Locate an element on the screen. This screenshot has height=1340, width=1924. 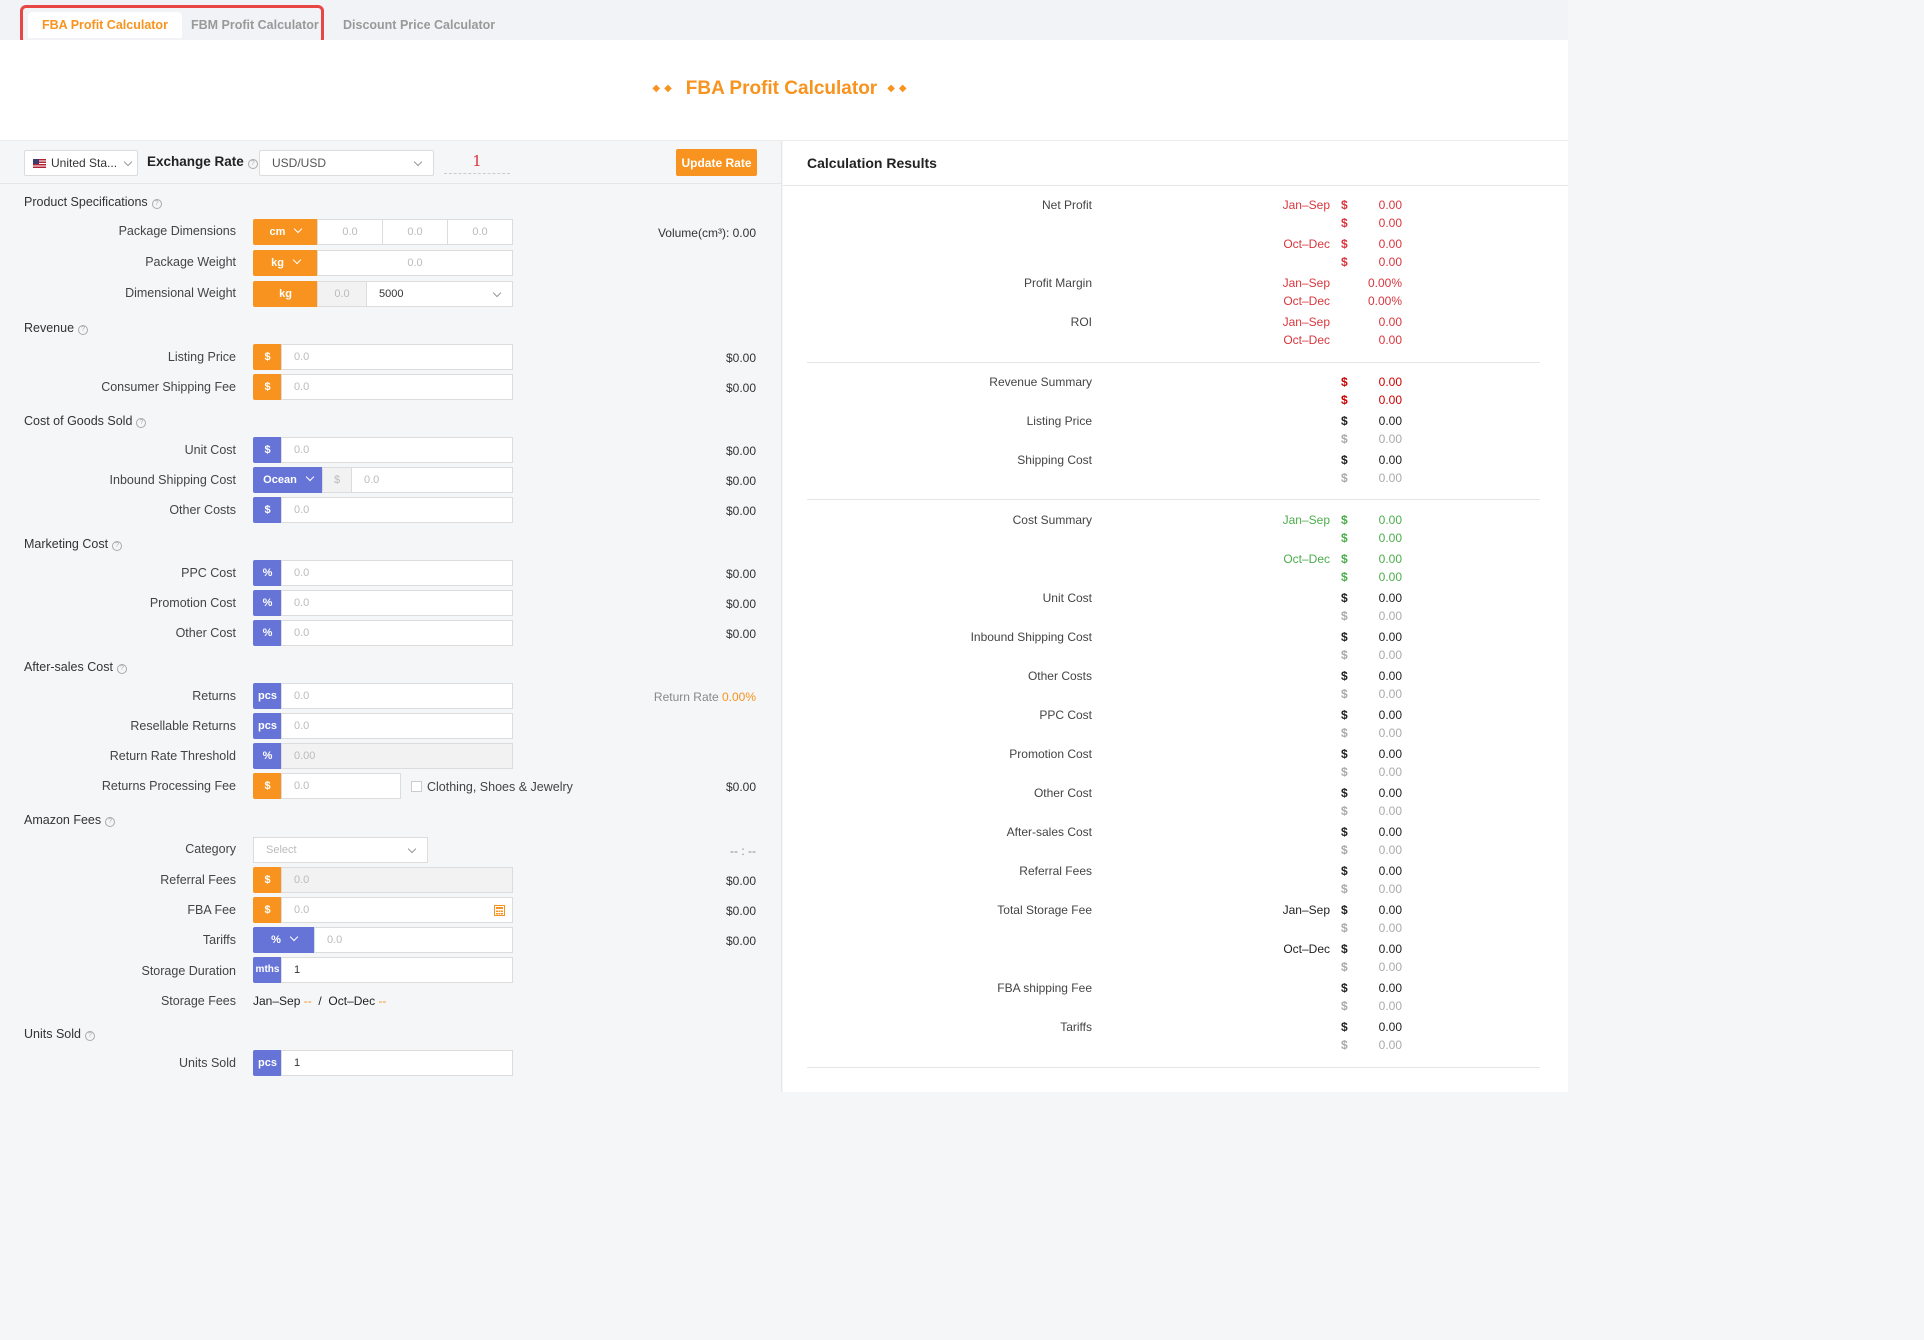
chevron-down-icon is located at coordinates (128, 162).